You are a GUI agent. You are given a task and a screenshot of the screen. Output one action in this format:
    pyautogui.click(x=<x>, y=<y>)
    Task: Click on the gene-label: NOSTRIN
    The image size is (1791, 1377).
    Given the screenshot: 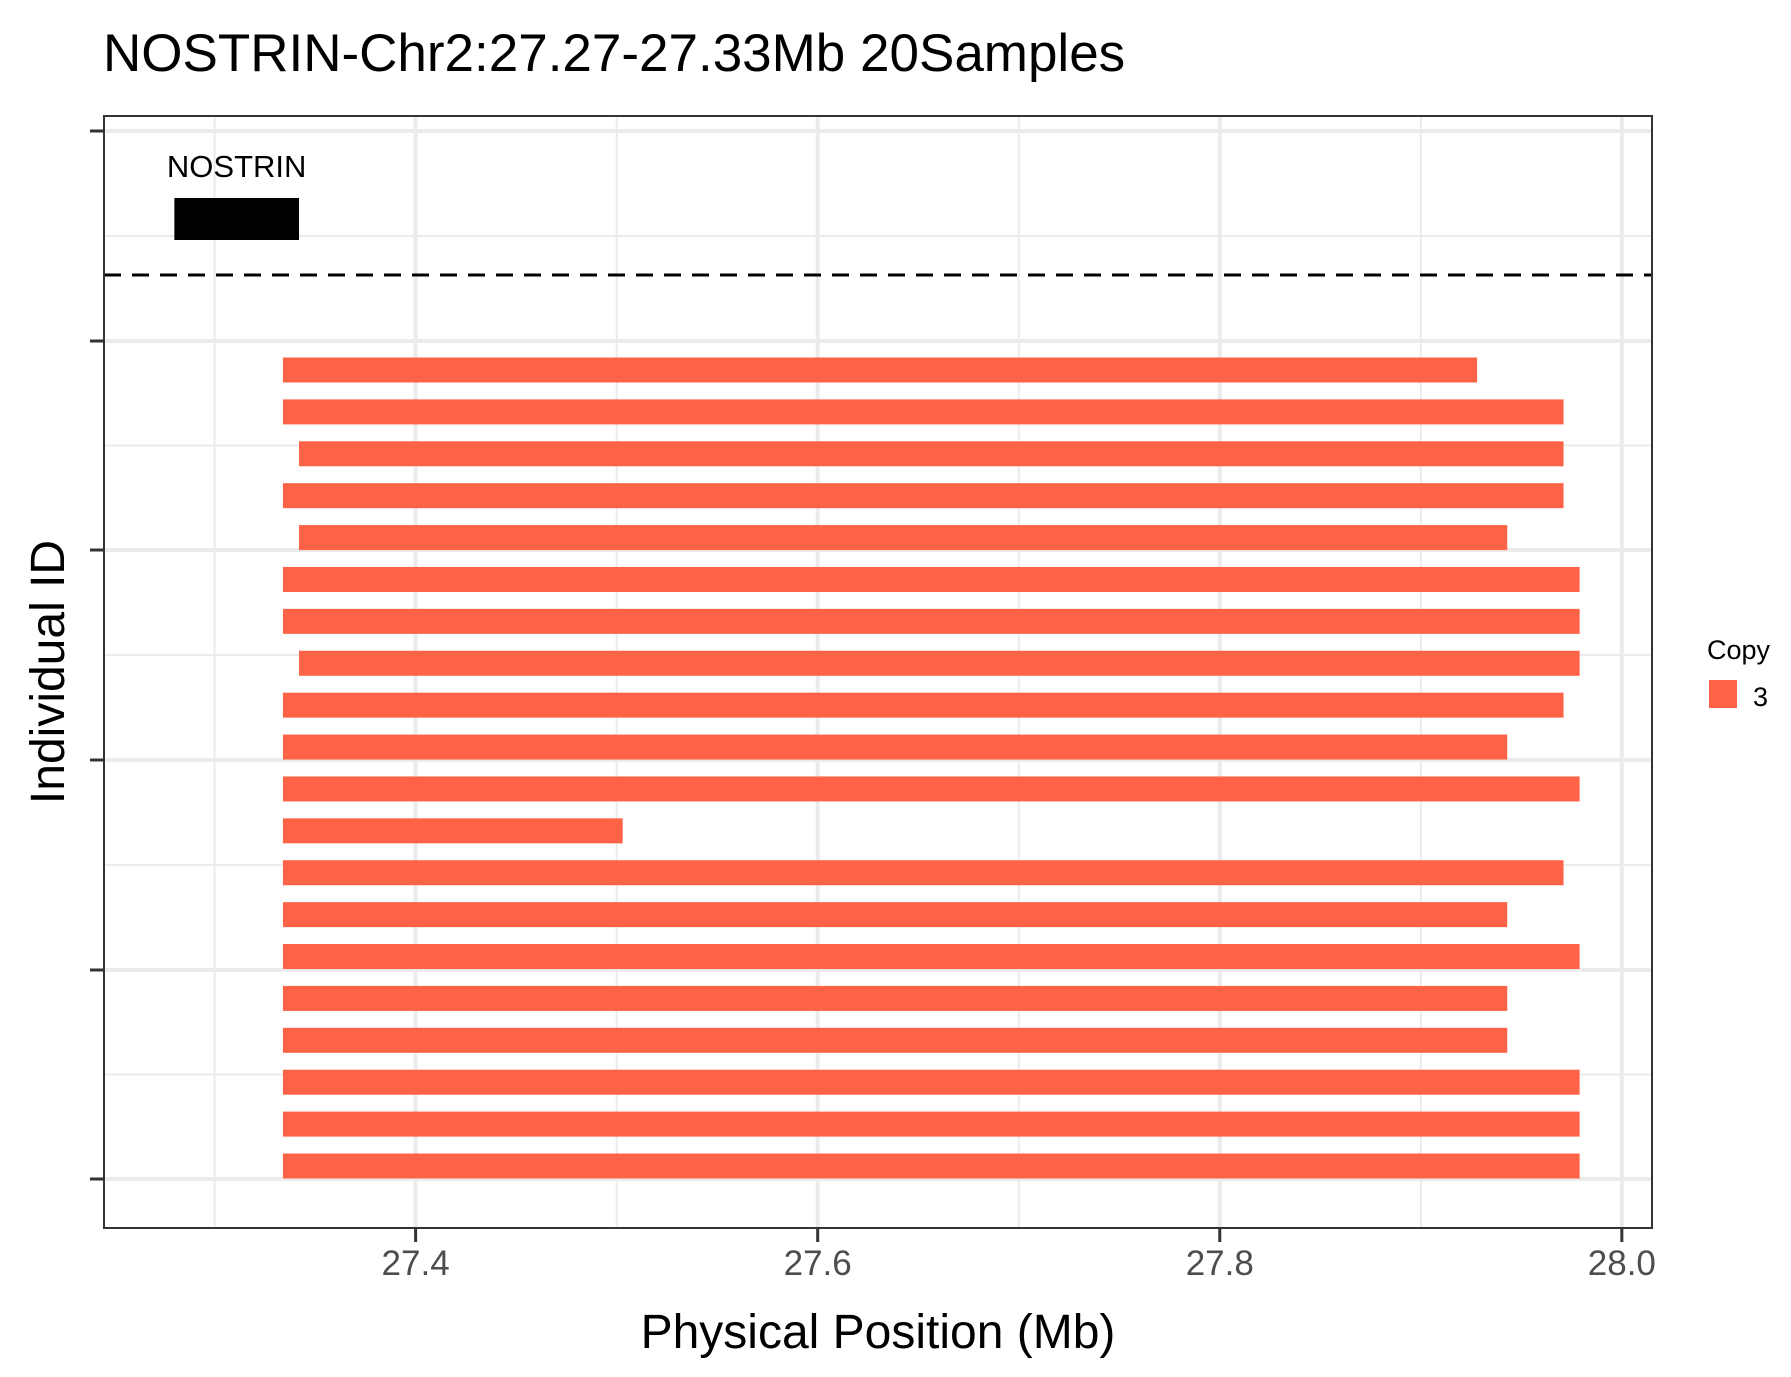 What is the action you would take?
    pyautogui.click(x=237, y=166)
    